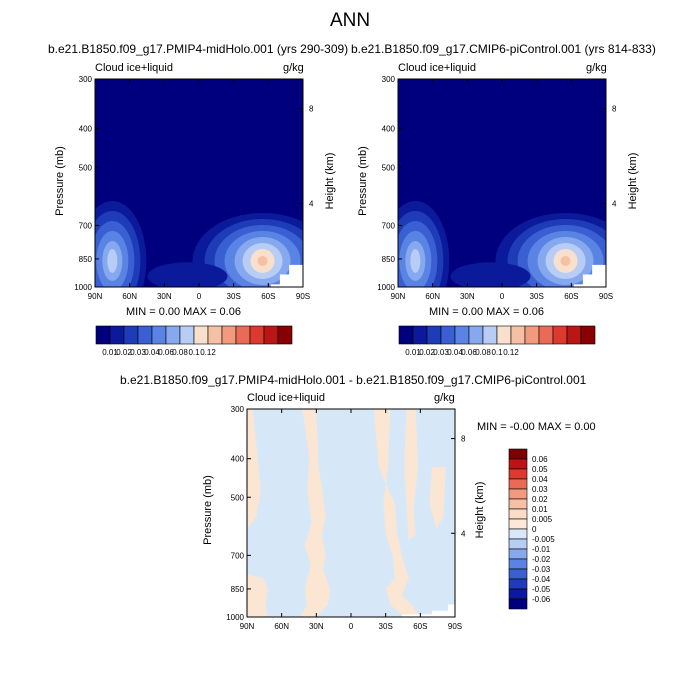 The height and width of the screenshot is (700, 700). I want to click on plot-frame, so click(199, 183).